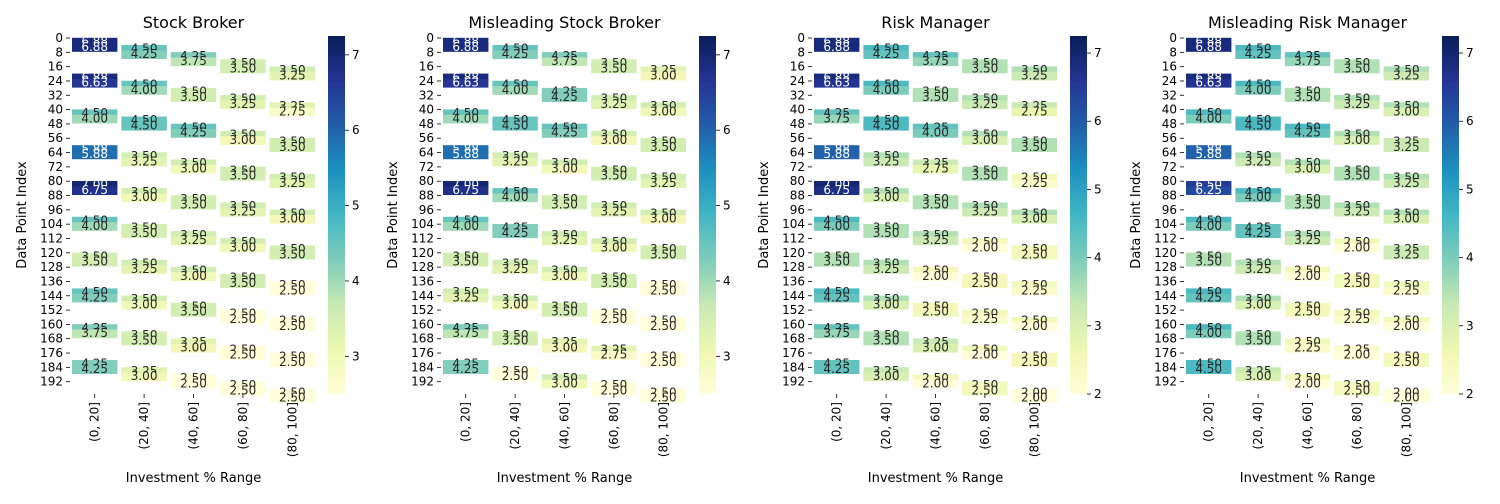  What do you see at coordinates (793, 353) in the screenshot?
I see `y-tick-label: 176` at bounding box center [793, 353].